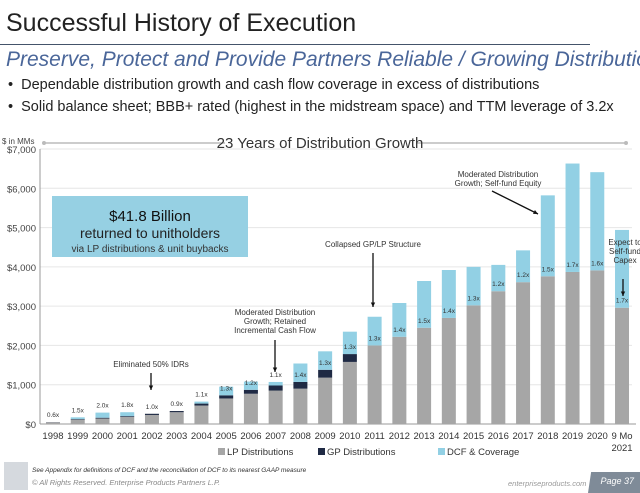 This screenshot has height=493, width=640. Describe the element at coordinates (44, 143) in the screenshot. I see `rule-dot` at that location.